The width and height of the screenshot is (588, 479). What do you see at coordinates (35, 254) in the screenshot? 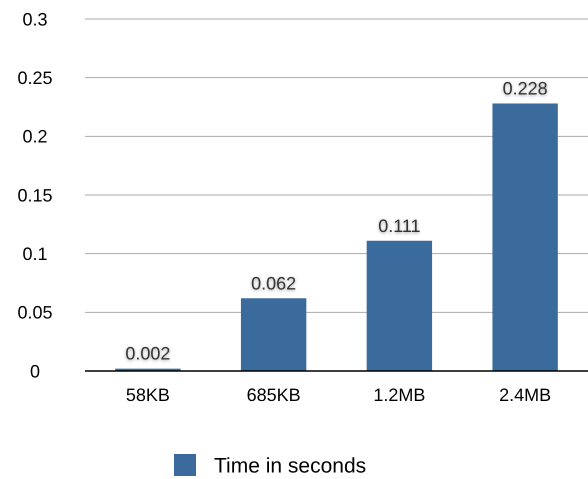
I see `y-tick-label: 0.1` at bounding box center [35, 254].